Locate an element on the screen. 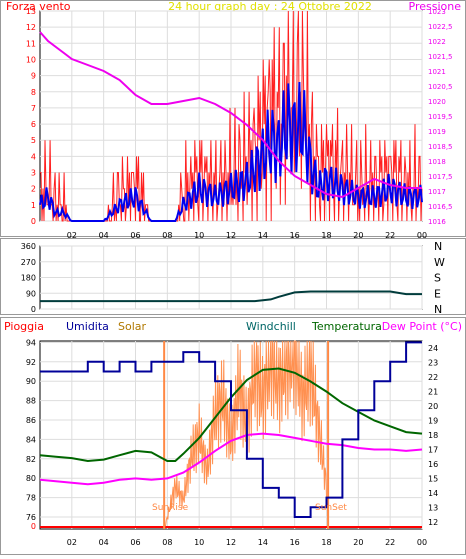 The height and width of the screenshot is (559, 466). legend-wind: Forza vento is located at coordinates (38, 6).